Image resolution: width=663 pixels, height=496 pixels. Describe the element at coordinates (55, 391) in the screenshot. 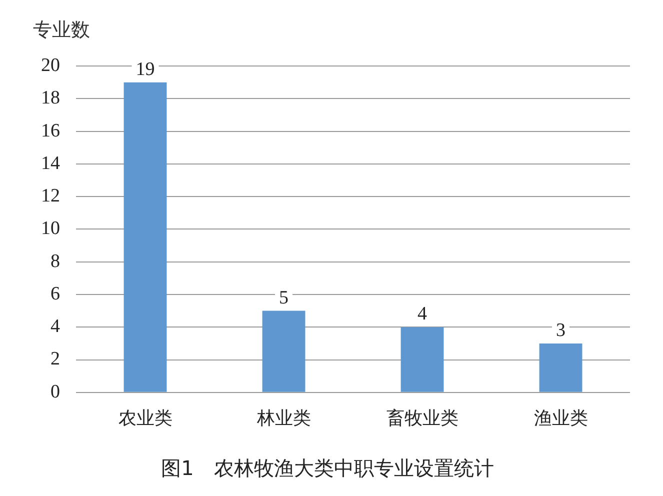

I see `y-tick-label: 0` at that location.